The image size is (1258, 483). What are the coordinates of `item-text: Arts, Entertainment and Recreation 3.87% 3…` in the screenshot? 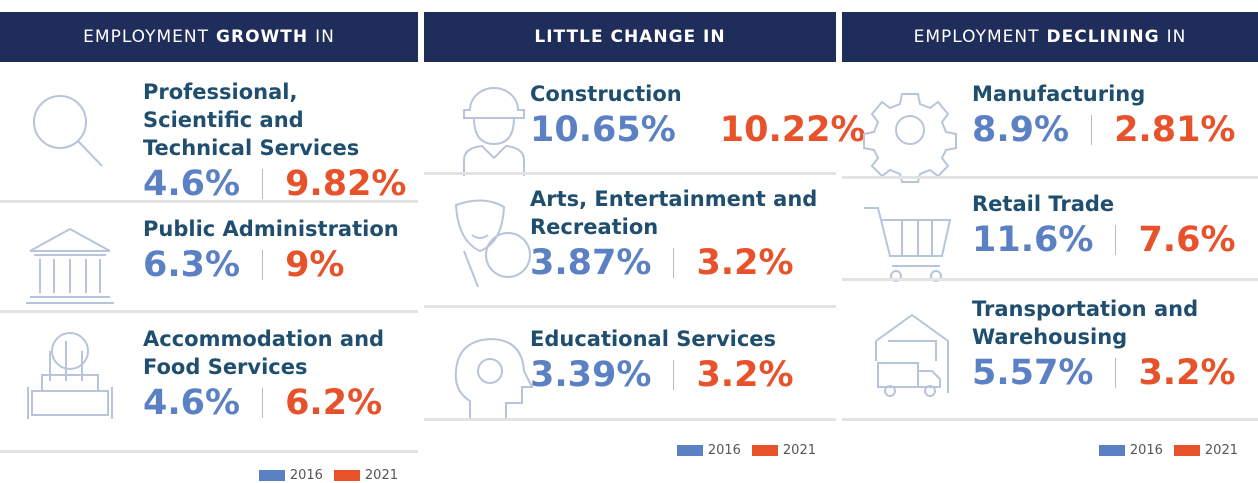 It's located at (678, 234).